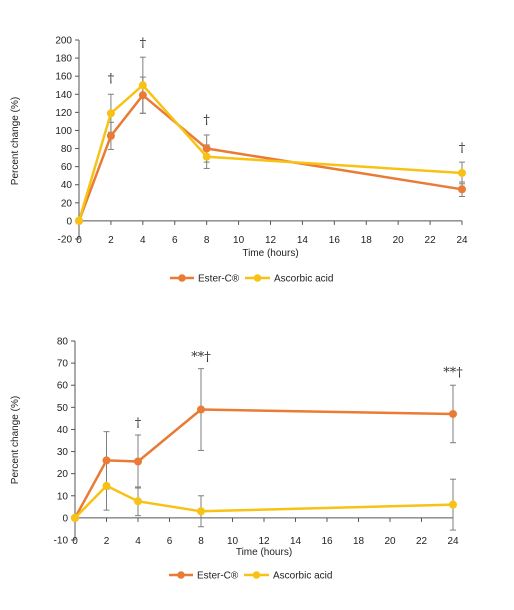  What do you see at coordinates (63, 77) in the screenshot?
I see `y-tick-label: 160` at bounding box center [63, 77].